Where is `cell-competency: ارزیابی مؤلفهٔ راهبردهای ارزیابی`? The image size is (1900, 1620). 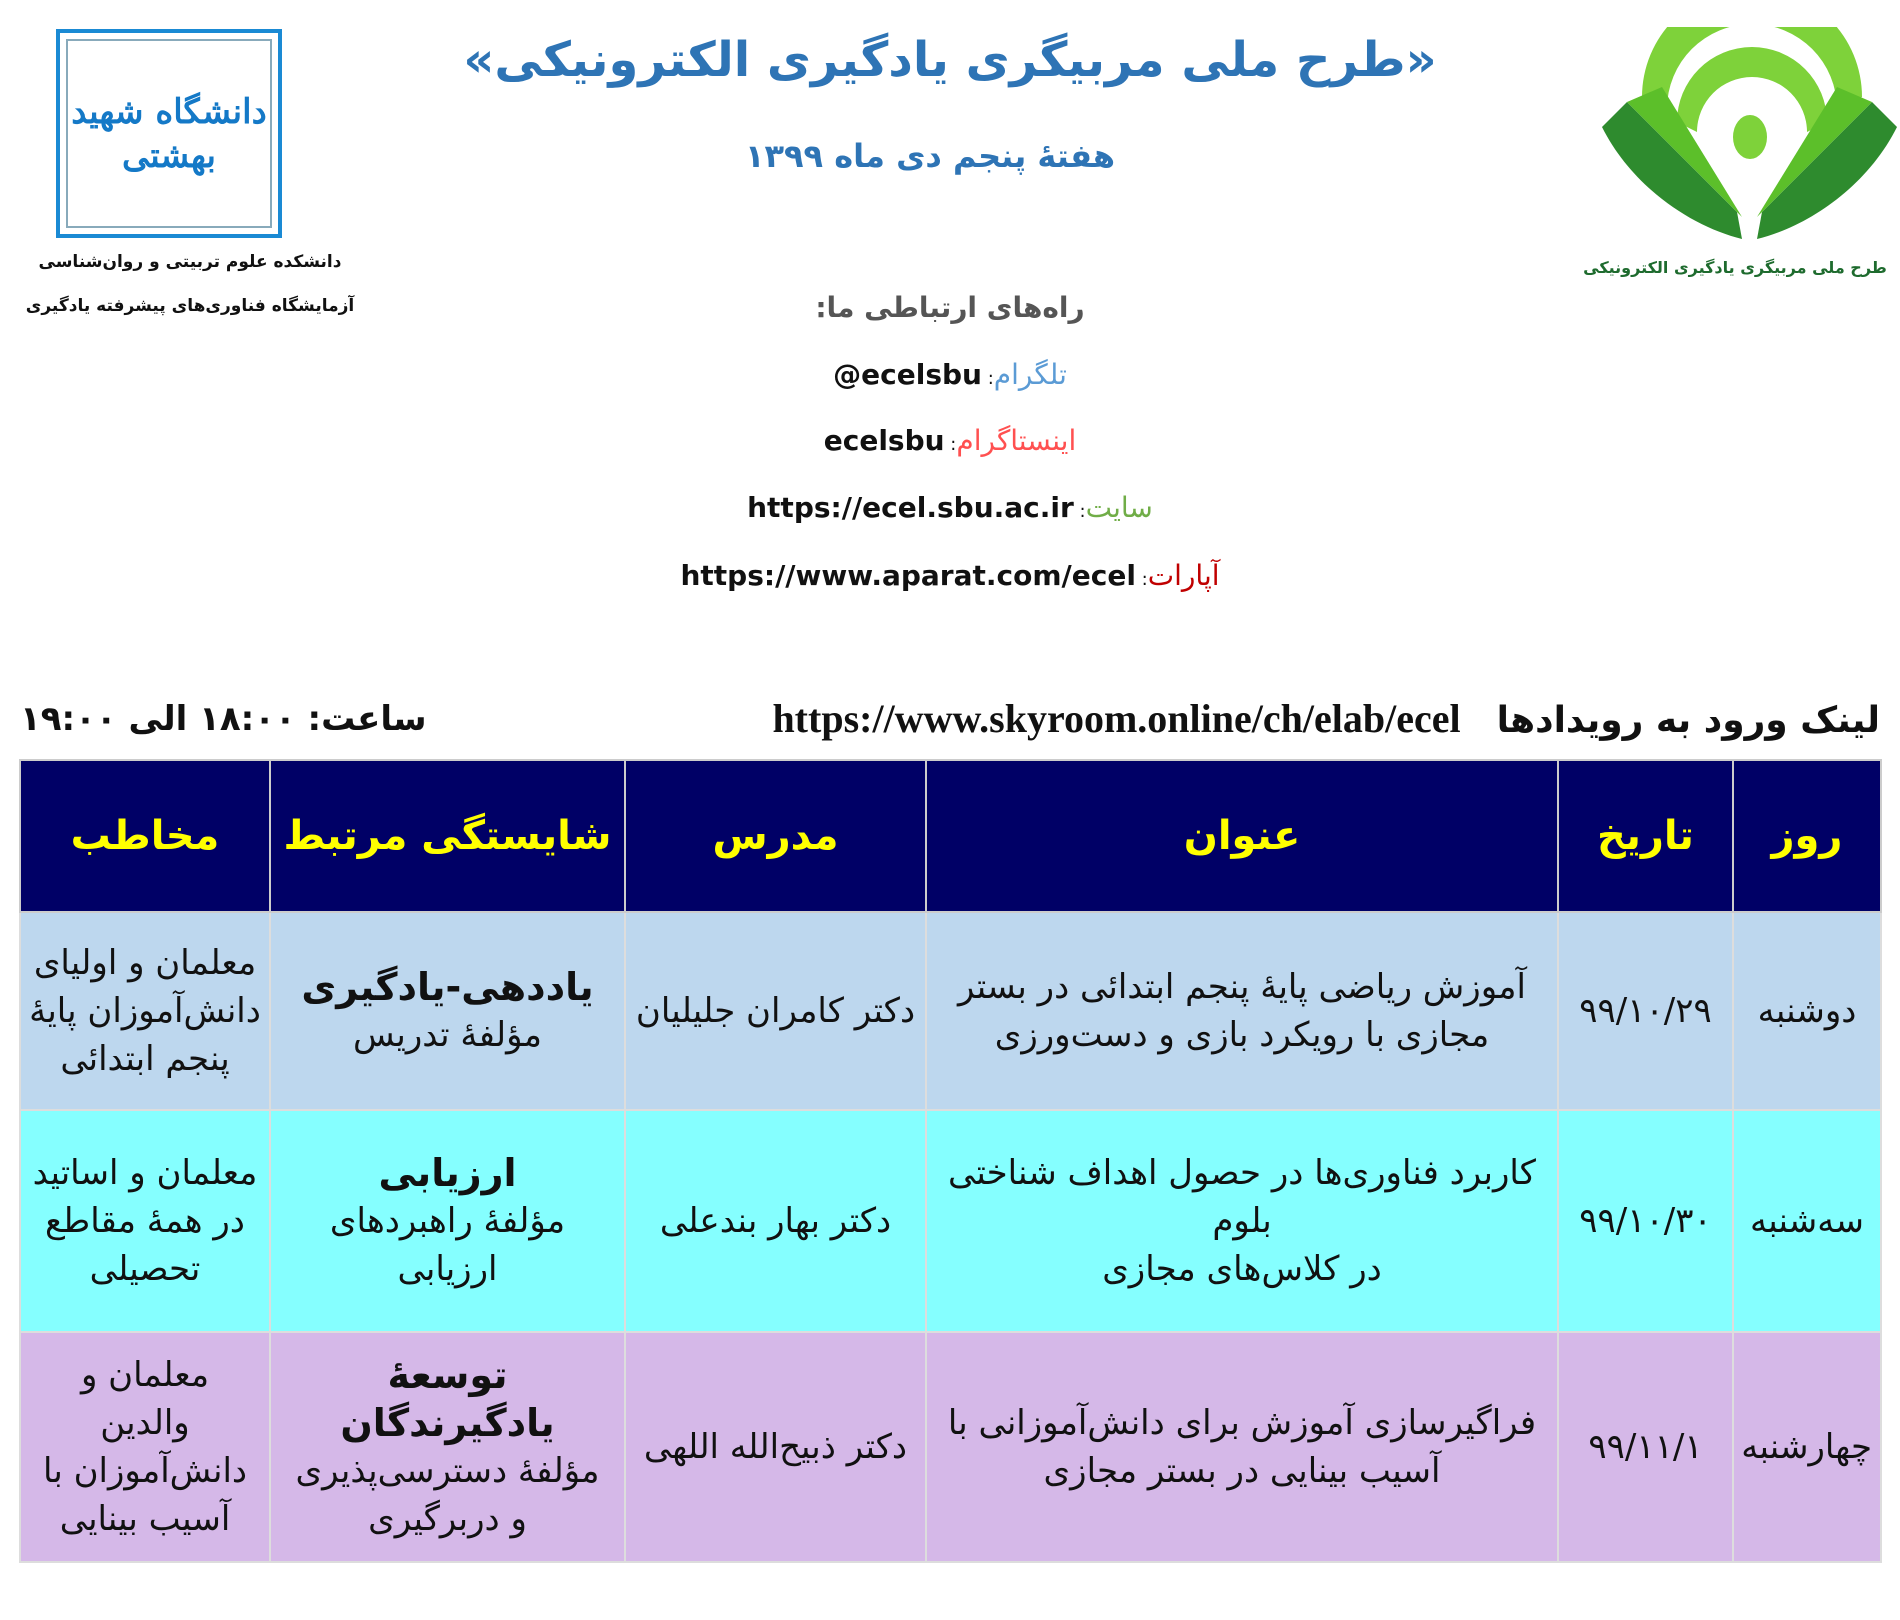 cell-competency: ارزیابی مؤلفهٔ راهبردهای ارزیابی is located at coordinates (447, 1221).